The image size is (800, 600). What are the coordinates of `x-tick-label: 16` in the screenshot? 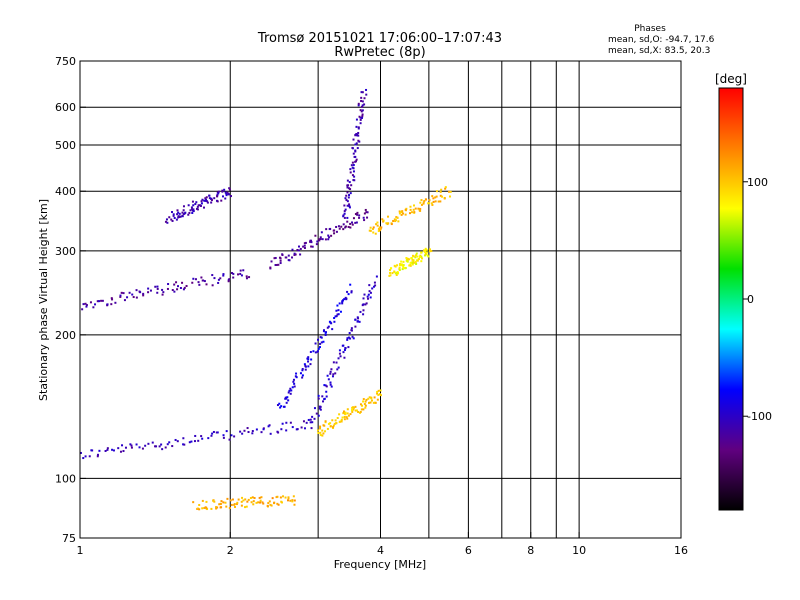 It's located at (681, 550).